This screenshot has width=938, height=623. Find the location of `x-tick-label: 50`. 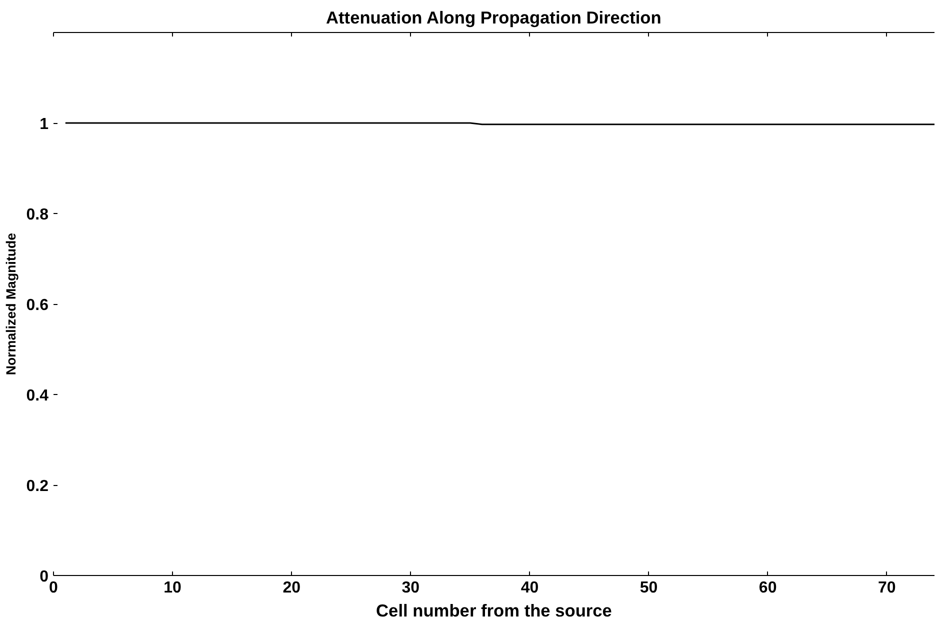

x-tick-label: 50 is located at coordinates (649, 588).